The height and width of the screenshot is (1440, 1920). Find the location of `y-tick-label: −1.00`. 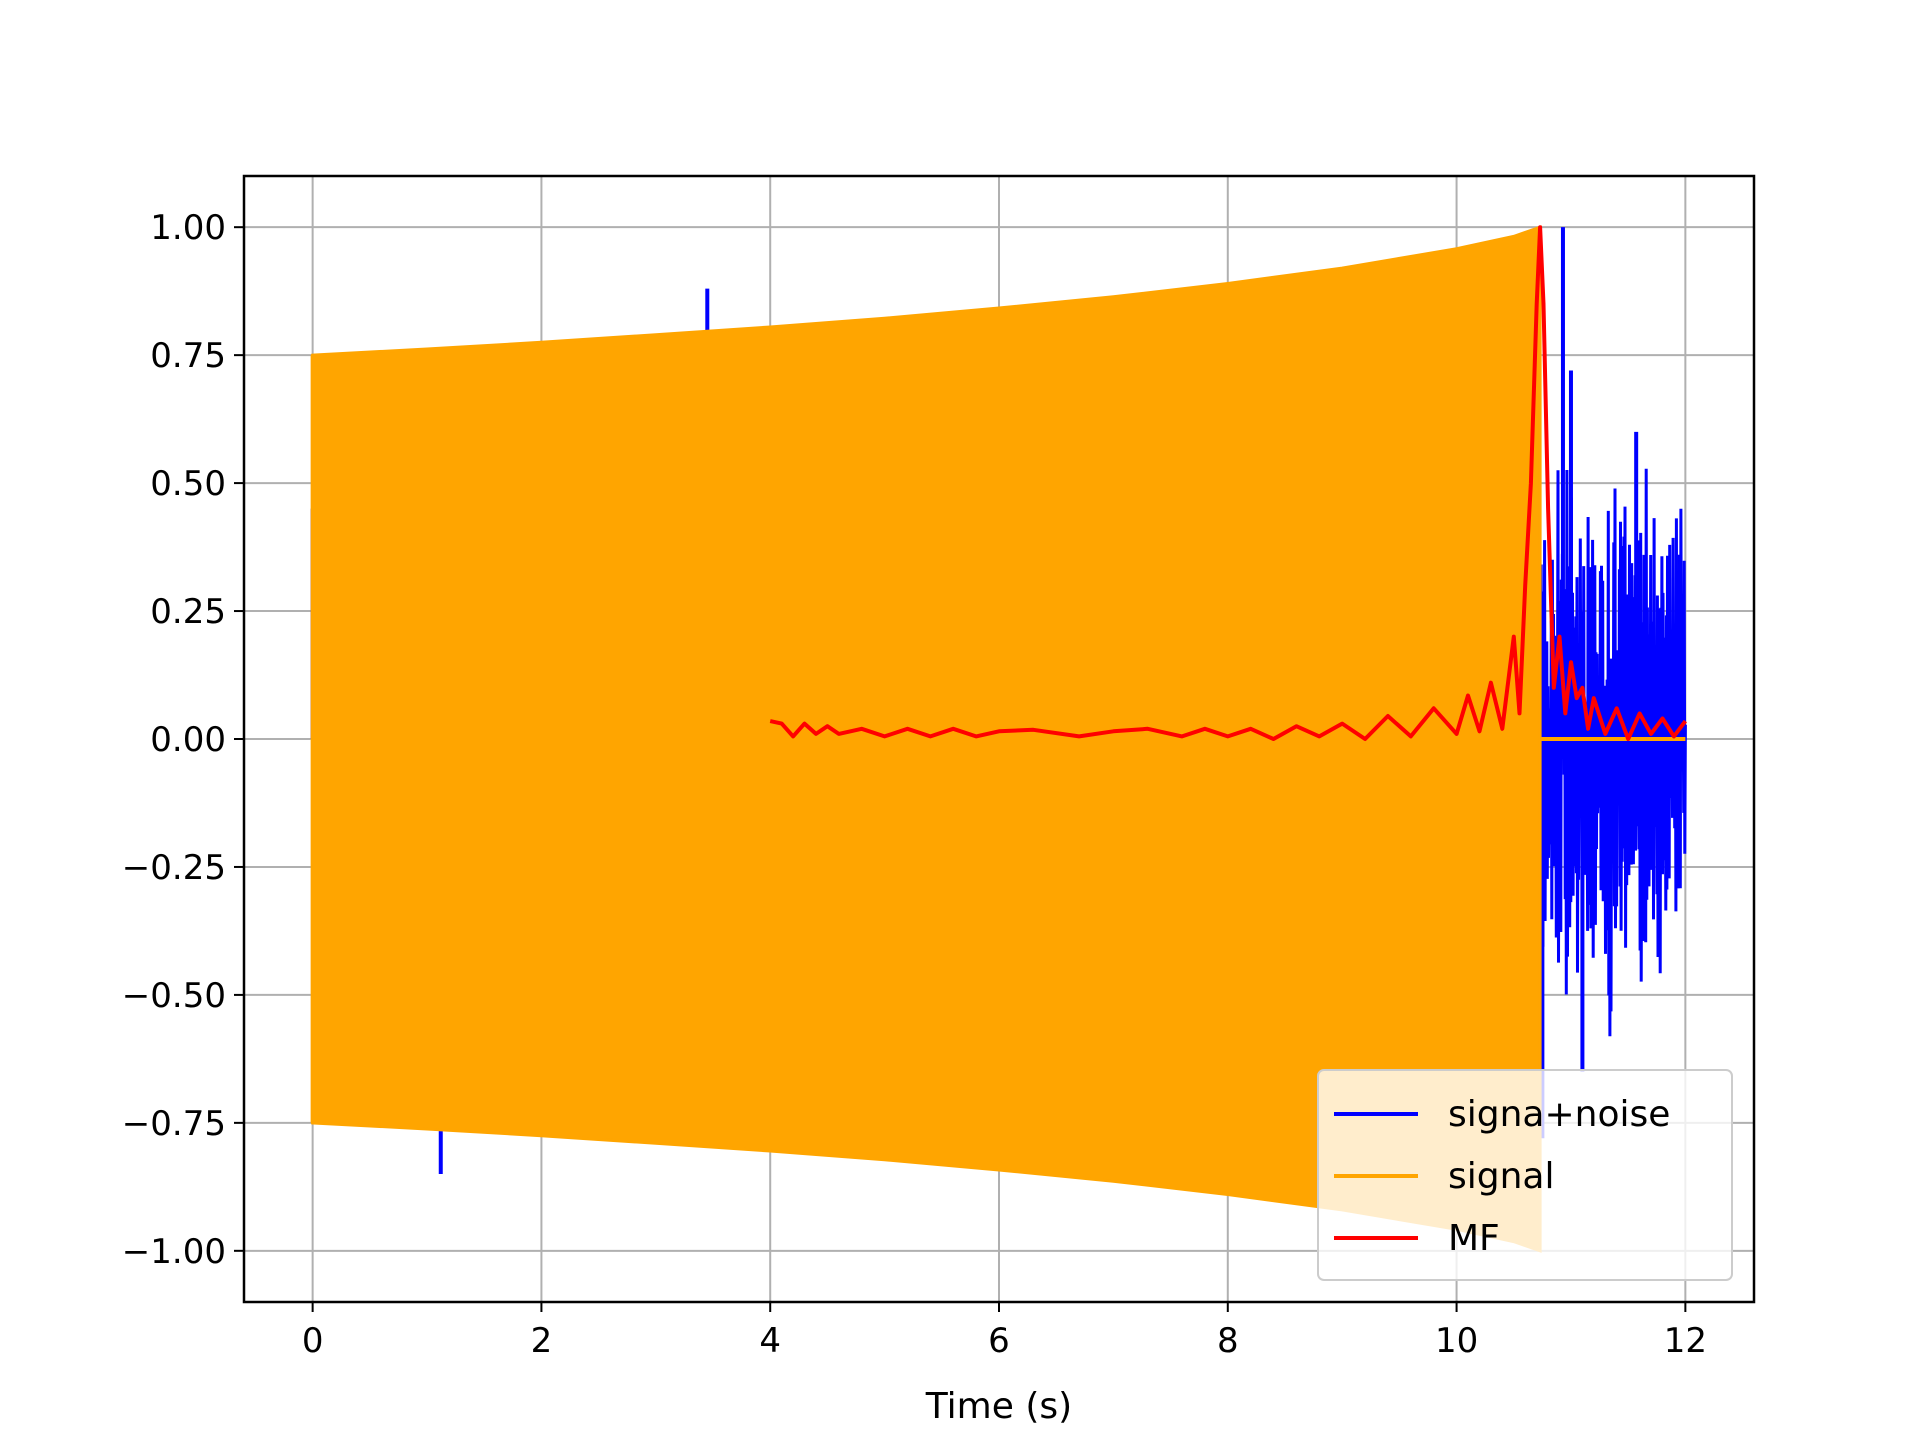

y-tick-label: −1.00 is located at coordinates (174, 1252).